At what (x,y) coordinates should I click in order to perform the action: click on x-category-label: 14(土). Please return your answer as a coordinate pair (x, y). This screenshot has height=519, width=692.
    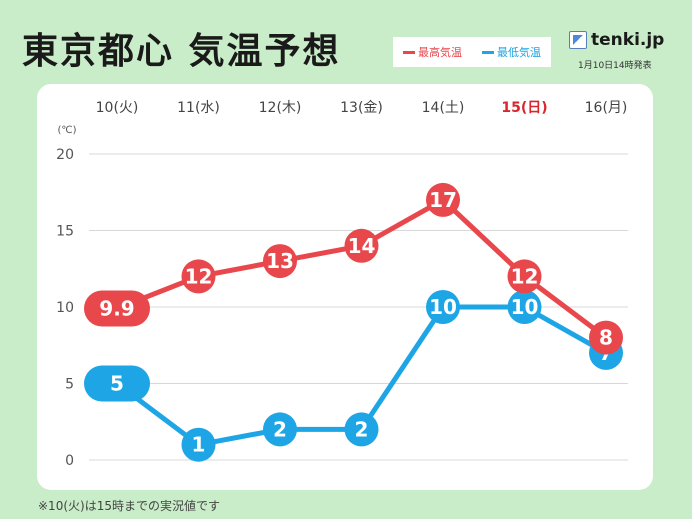
    Looking at the image, I should click on (443, 108).